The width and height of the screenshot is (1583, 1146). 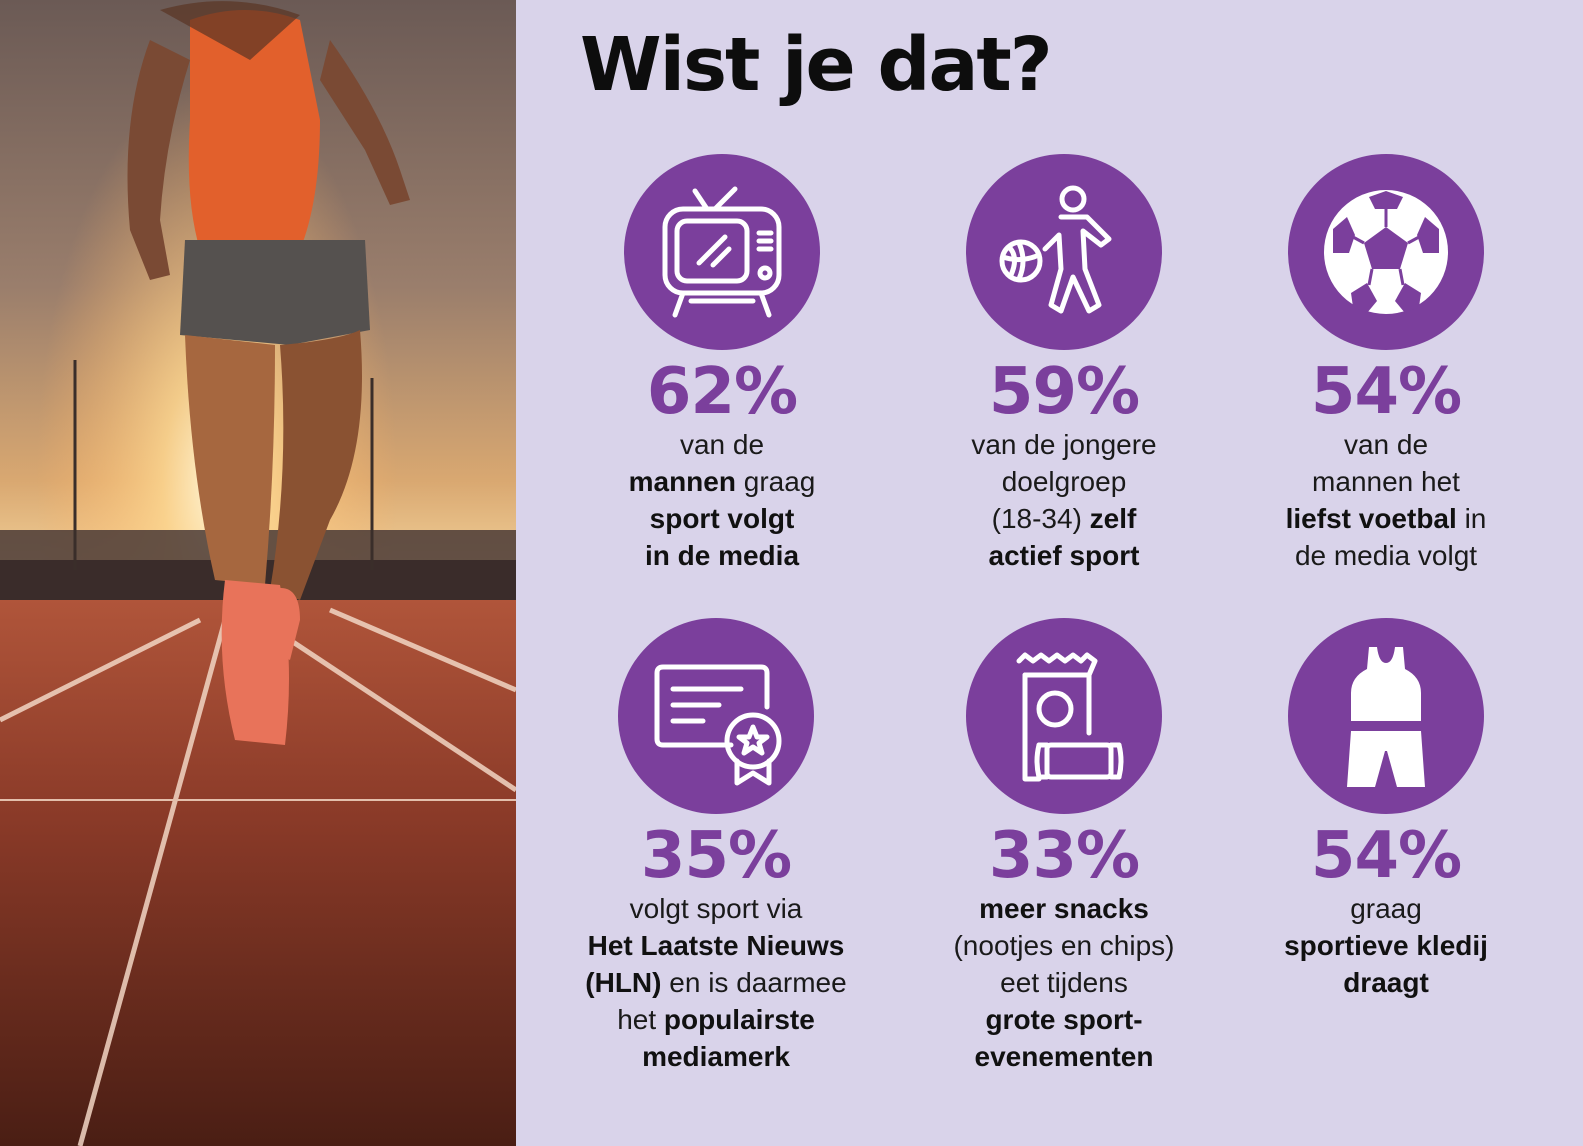 I want to click on sportswear-icon, so click(x=1386, y=717).